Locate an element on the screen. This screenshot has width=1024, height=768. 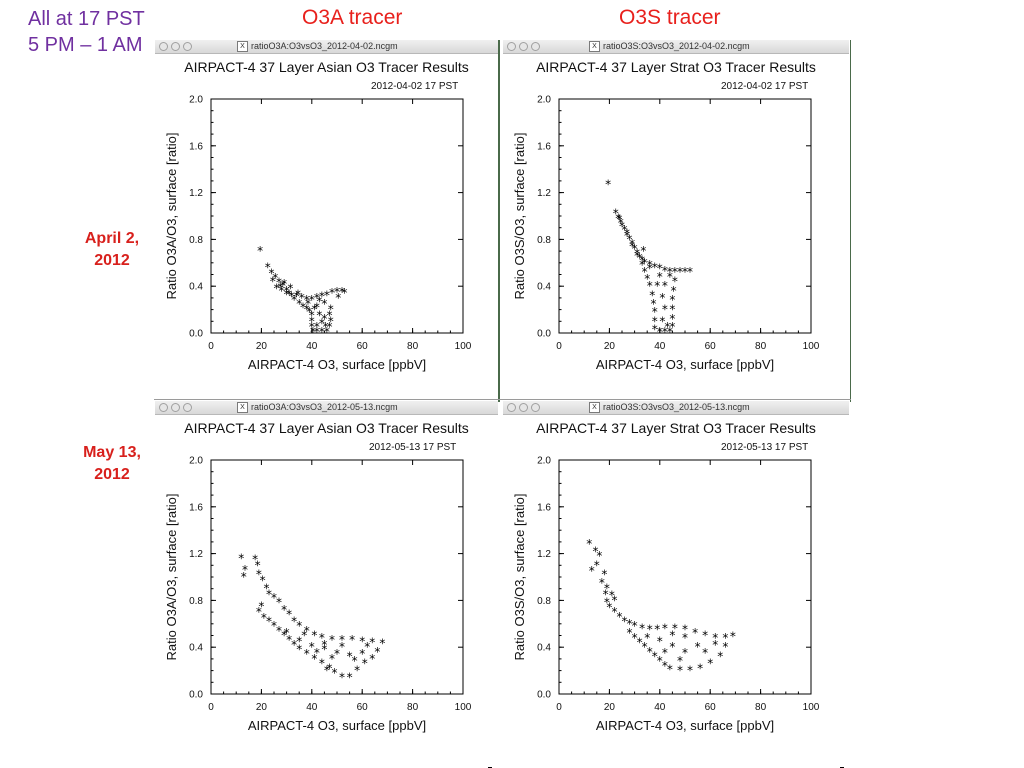
window-titlebar: X ratioO3S:O3vsO3_2012-05-13.ncgm is located at coordinates (676, 408).